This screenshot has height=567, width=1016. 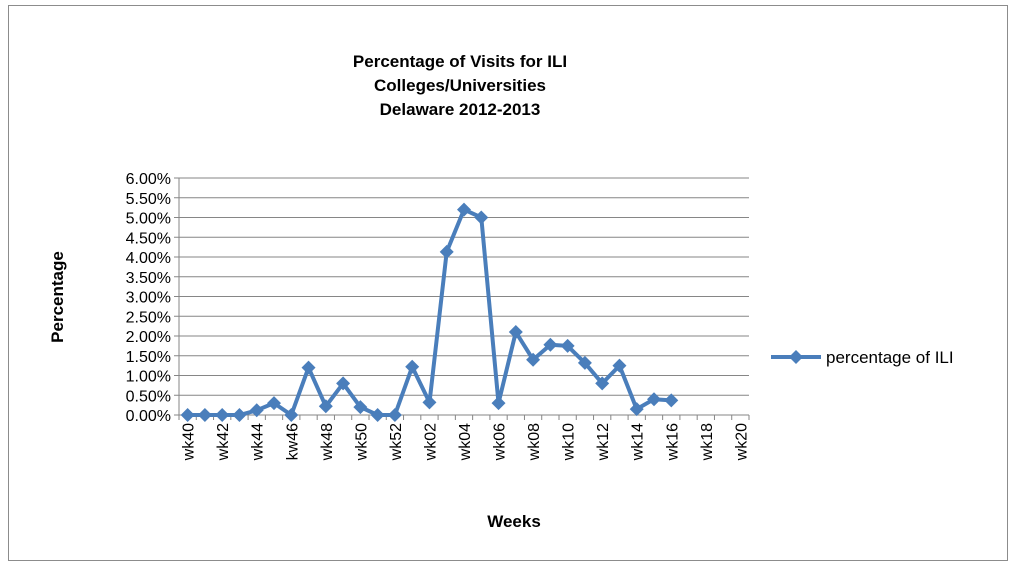 What do you see at coordinates (460, 61) in the screenshot?
I see `chart-title-line-1: Percentage of Visits for ILI` at bounding box center [460, 61].